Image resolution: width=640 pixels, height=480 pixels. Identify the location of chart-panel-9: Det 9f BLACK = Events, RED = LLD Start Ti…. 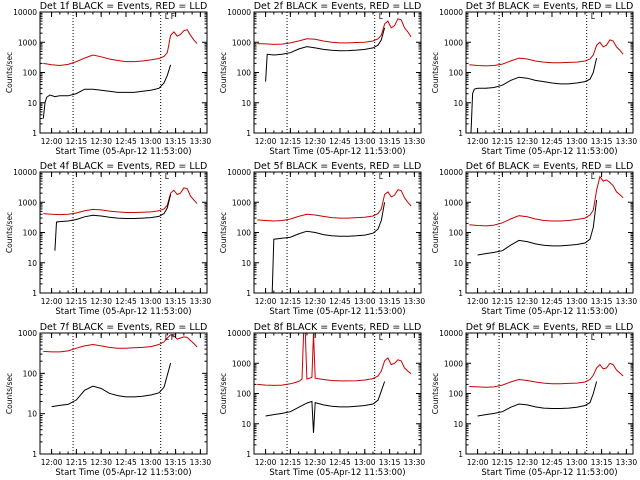
(534, 400).